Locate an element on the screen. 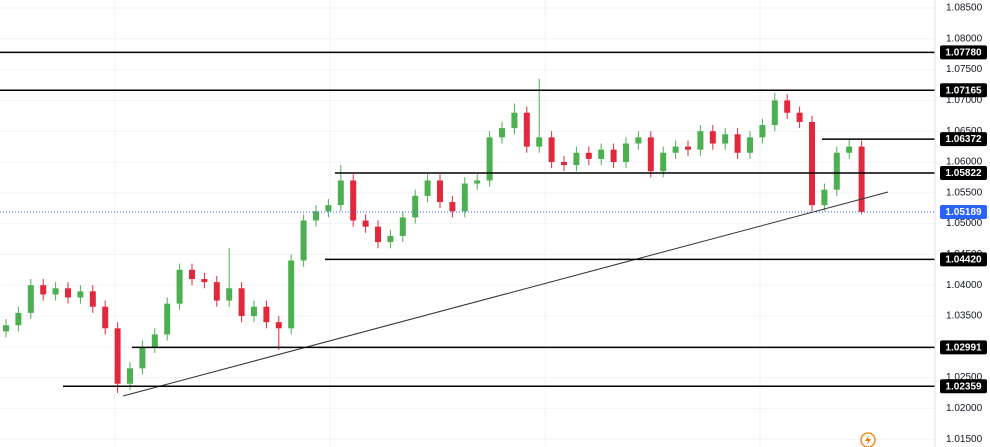 The image size is (990, 447). level-label: 1.05822 is located at coordinates (963, 173).